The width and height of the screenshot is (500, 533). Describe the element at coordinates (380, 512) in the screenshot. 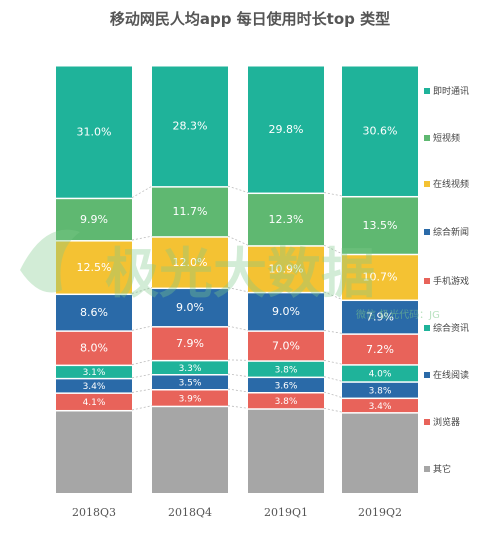

I see `x-tick-label: 2019Q2` at that location.